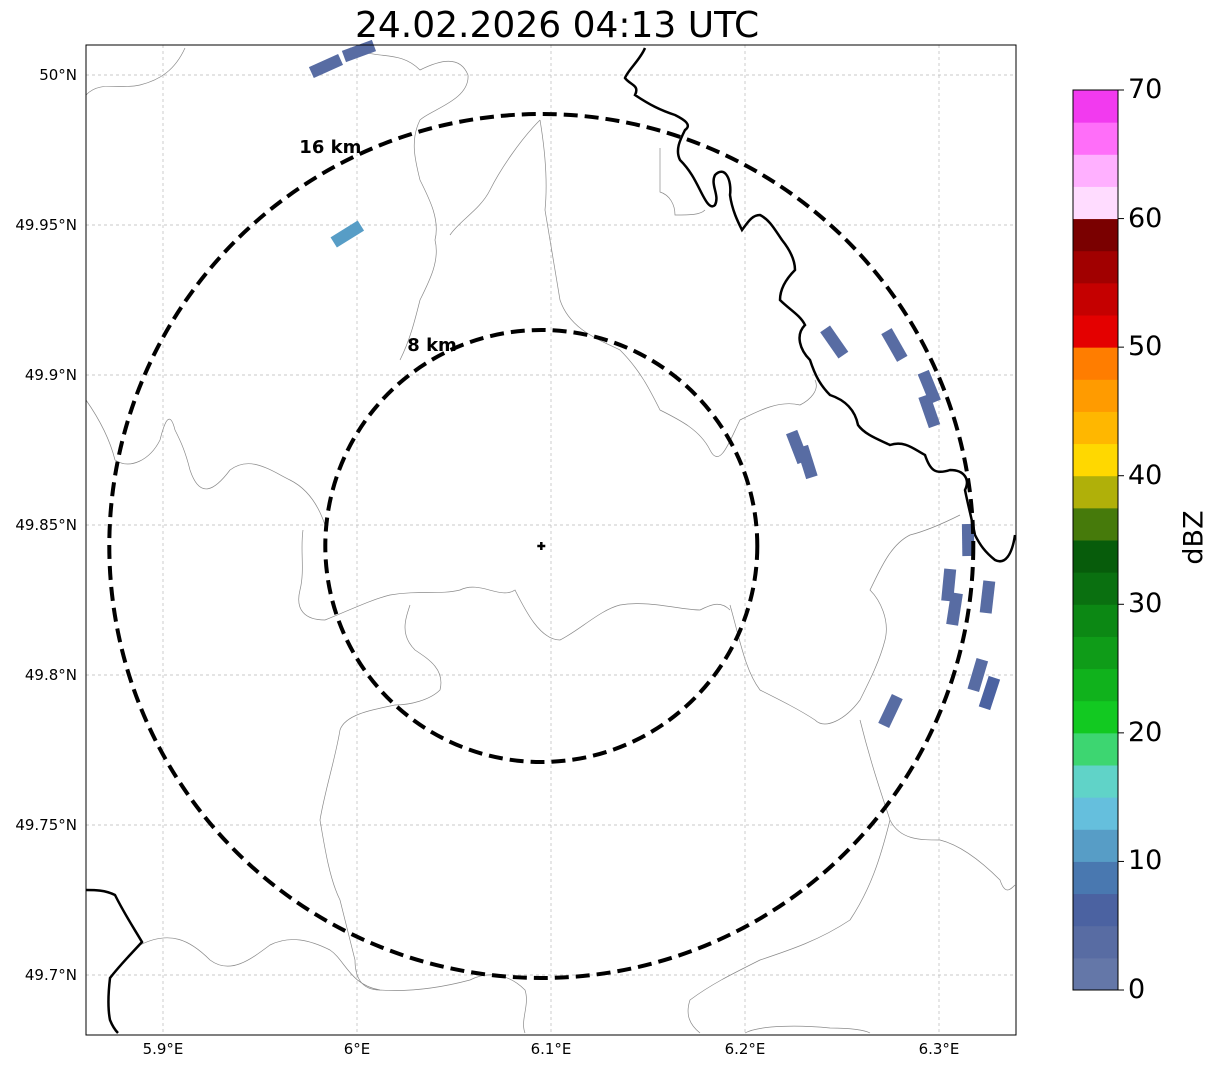  What do you see at coordinates (46, 225) in the screenshot?
I see `lat-tick-label: 49.95°N` at bounding box center [46, 225].